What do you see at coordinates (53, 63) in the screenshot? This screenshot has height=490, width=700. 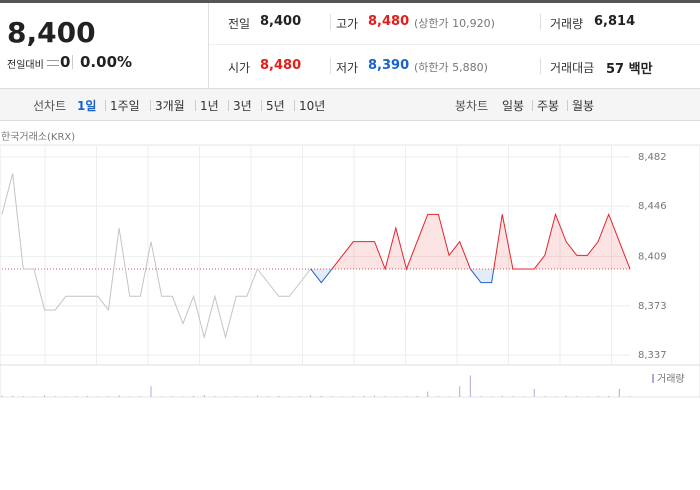 I see `flat-icon` at bounding box center [53, 63].